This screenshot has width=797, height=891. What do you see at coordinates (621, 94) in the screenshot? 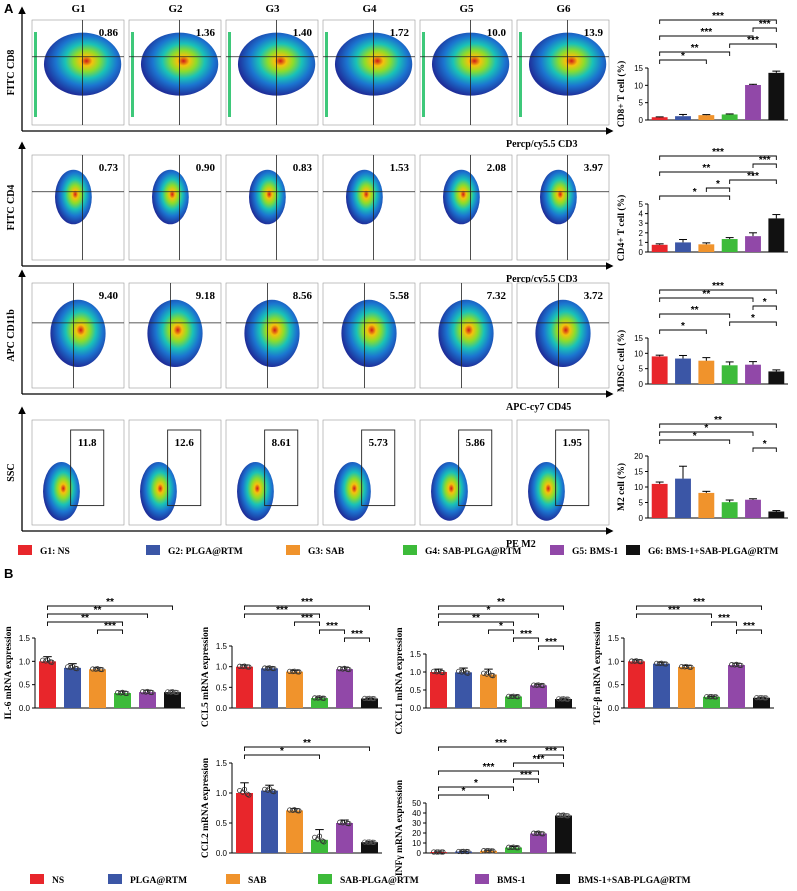
I see `y-axis-label: CD8+ T cell (%)` at bounding box center [621, 94].